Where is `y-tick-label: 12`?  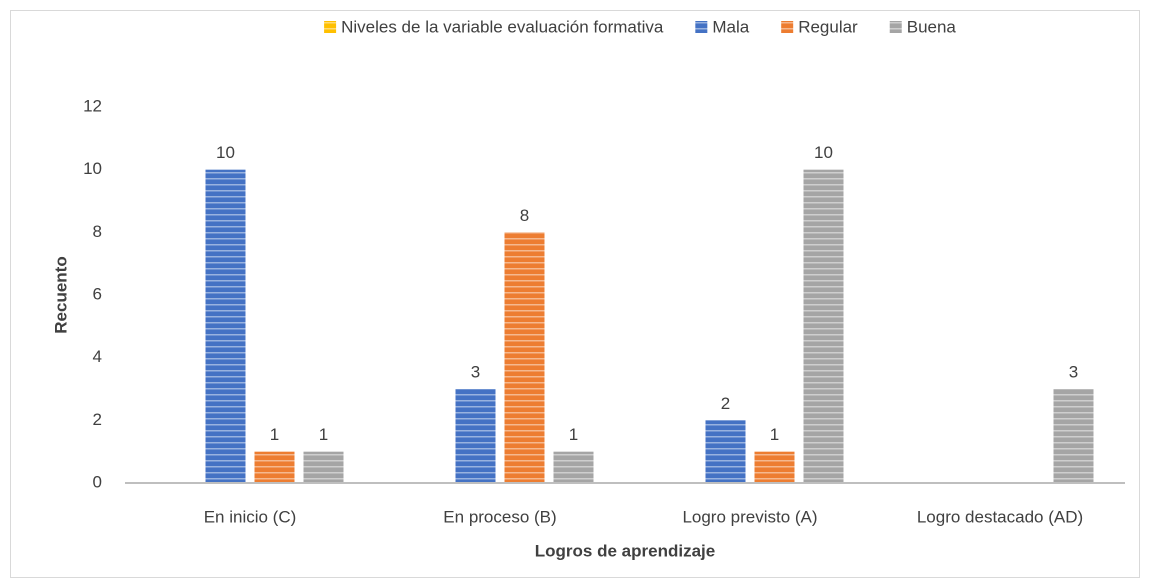 y-tick-label: 12 is located at coordinates (92, 105).